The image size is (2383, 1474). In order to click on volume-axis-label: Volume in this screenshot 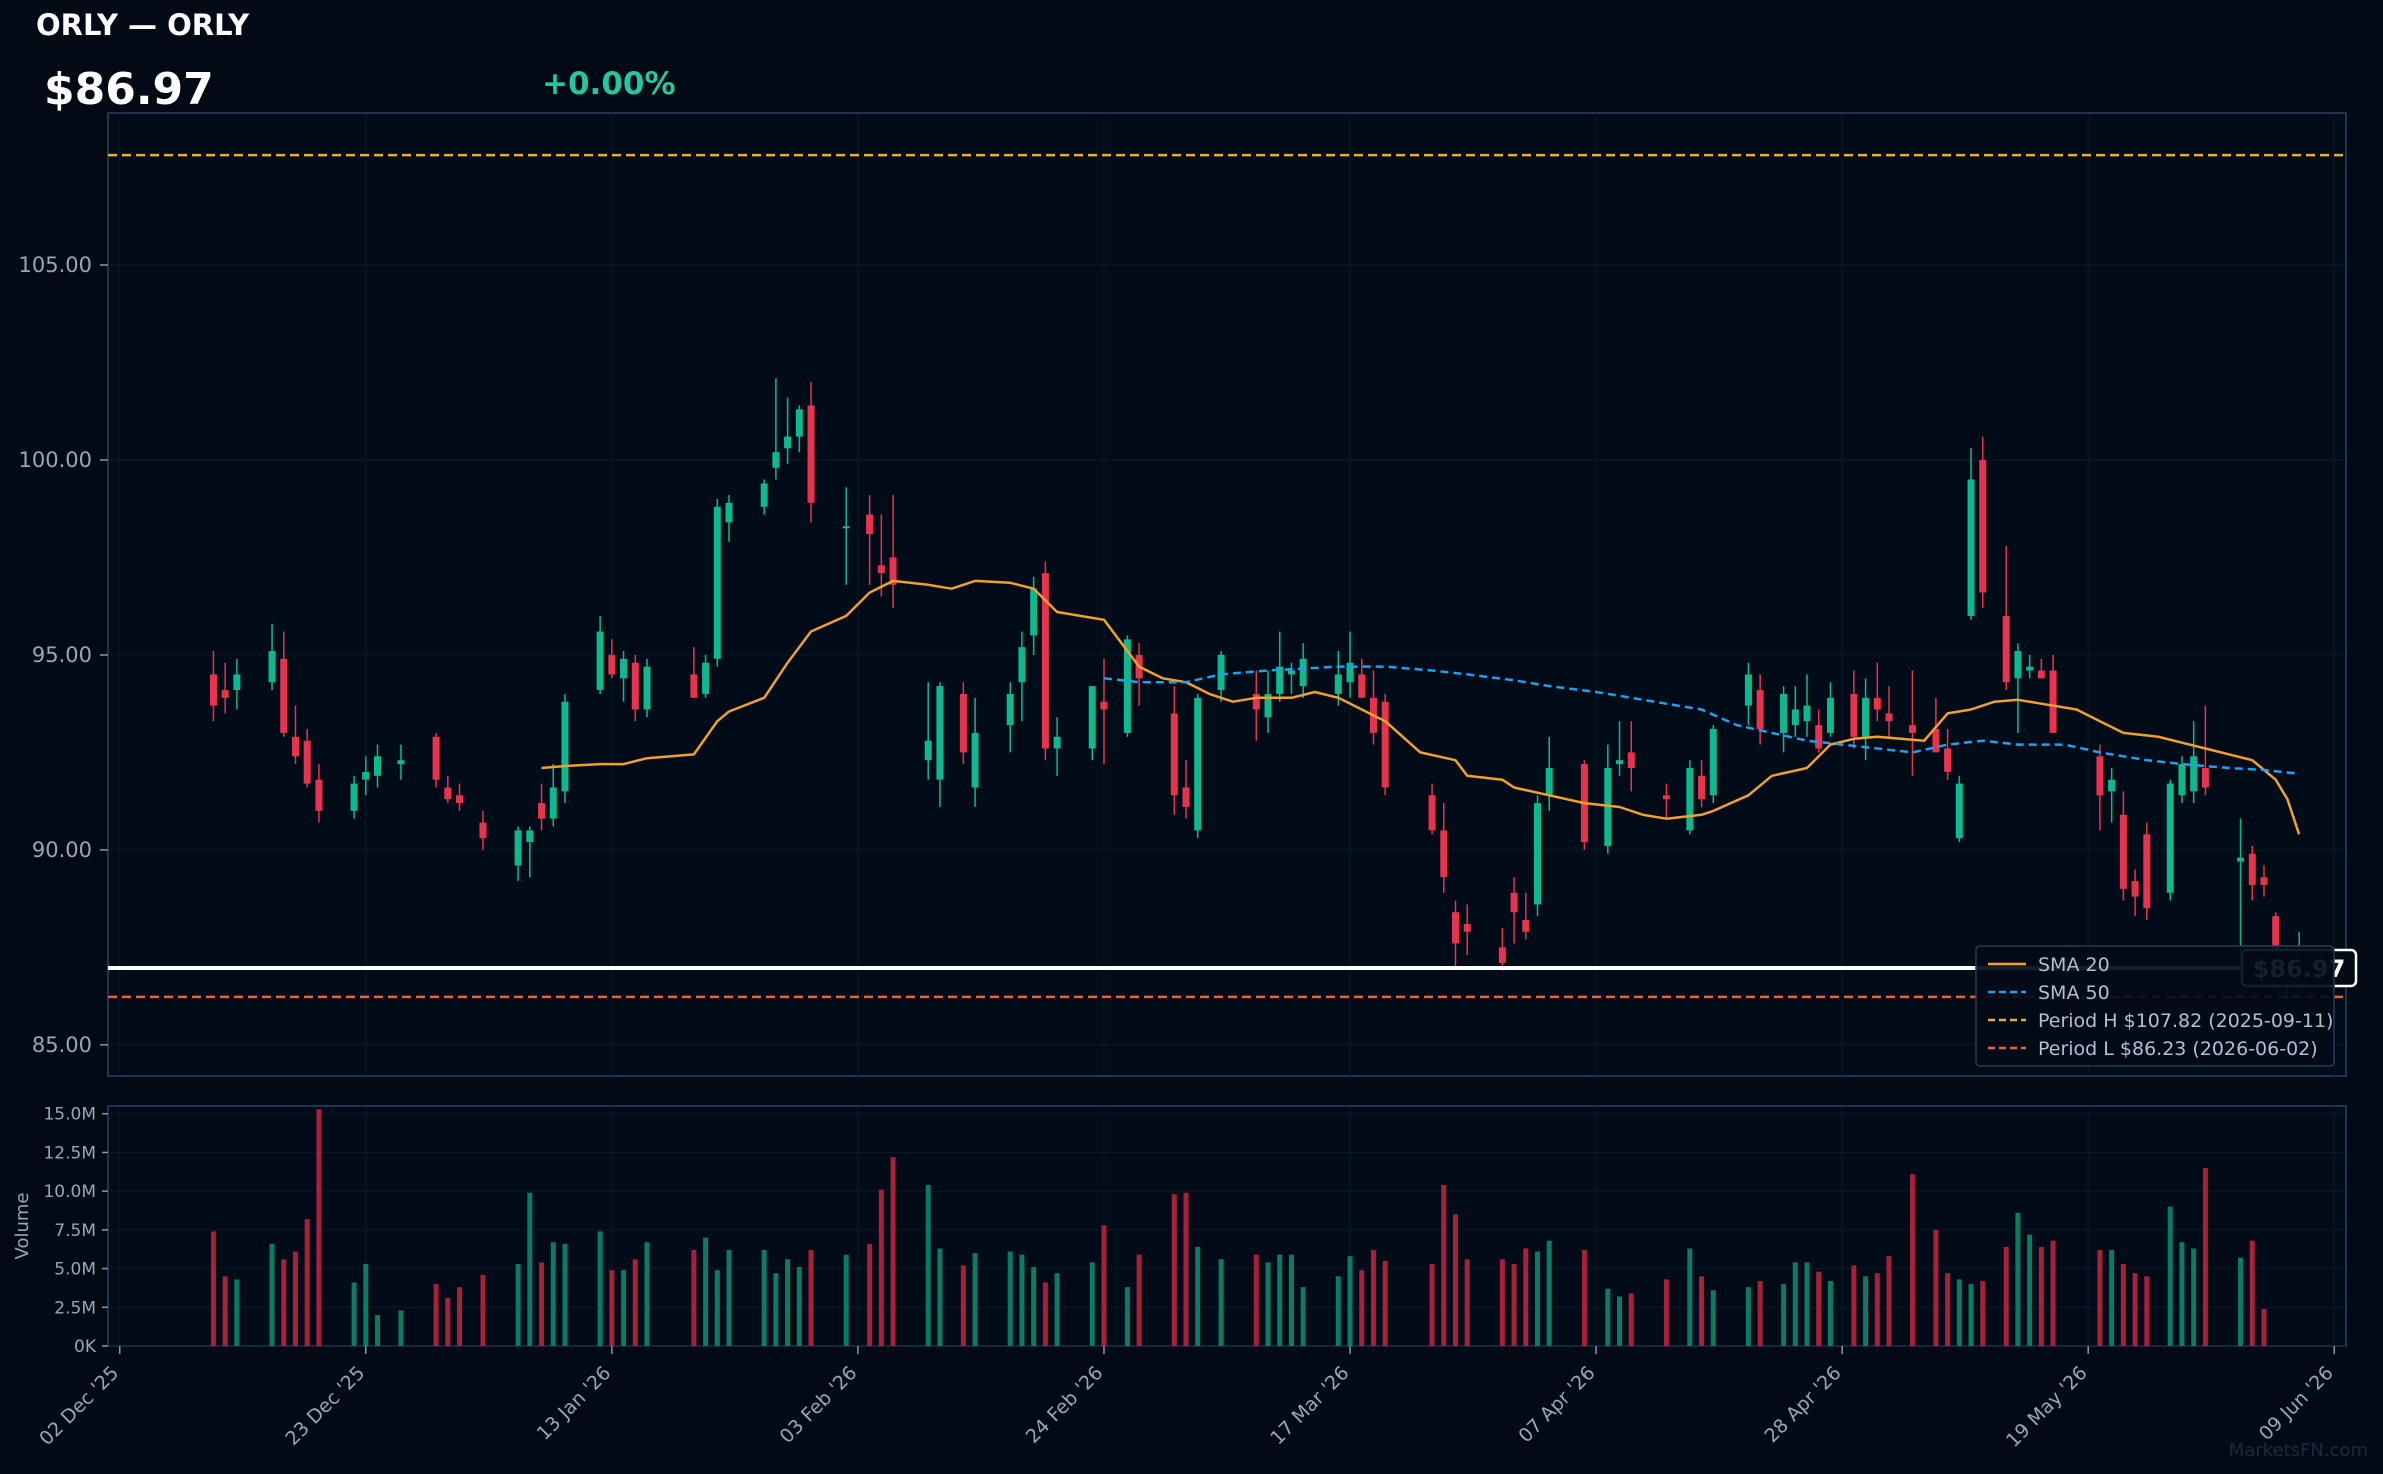, I will do `click(22, 1226)`.